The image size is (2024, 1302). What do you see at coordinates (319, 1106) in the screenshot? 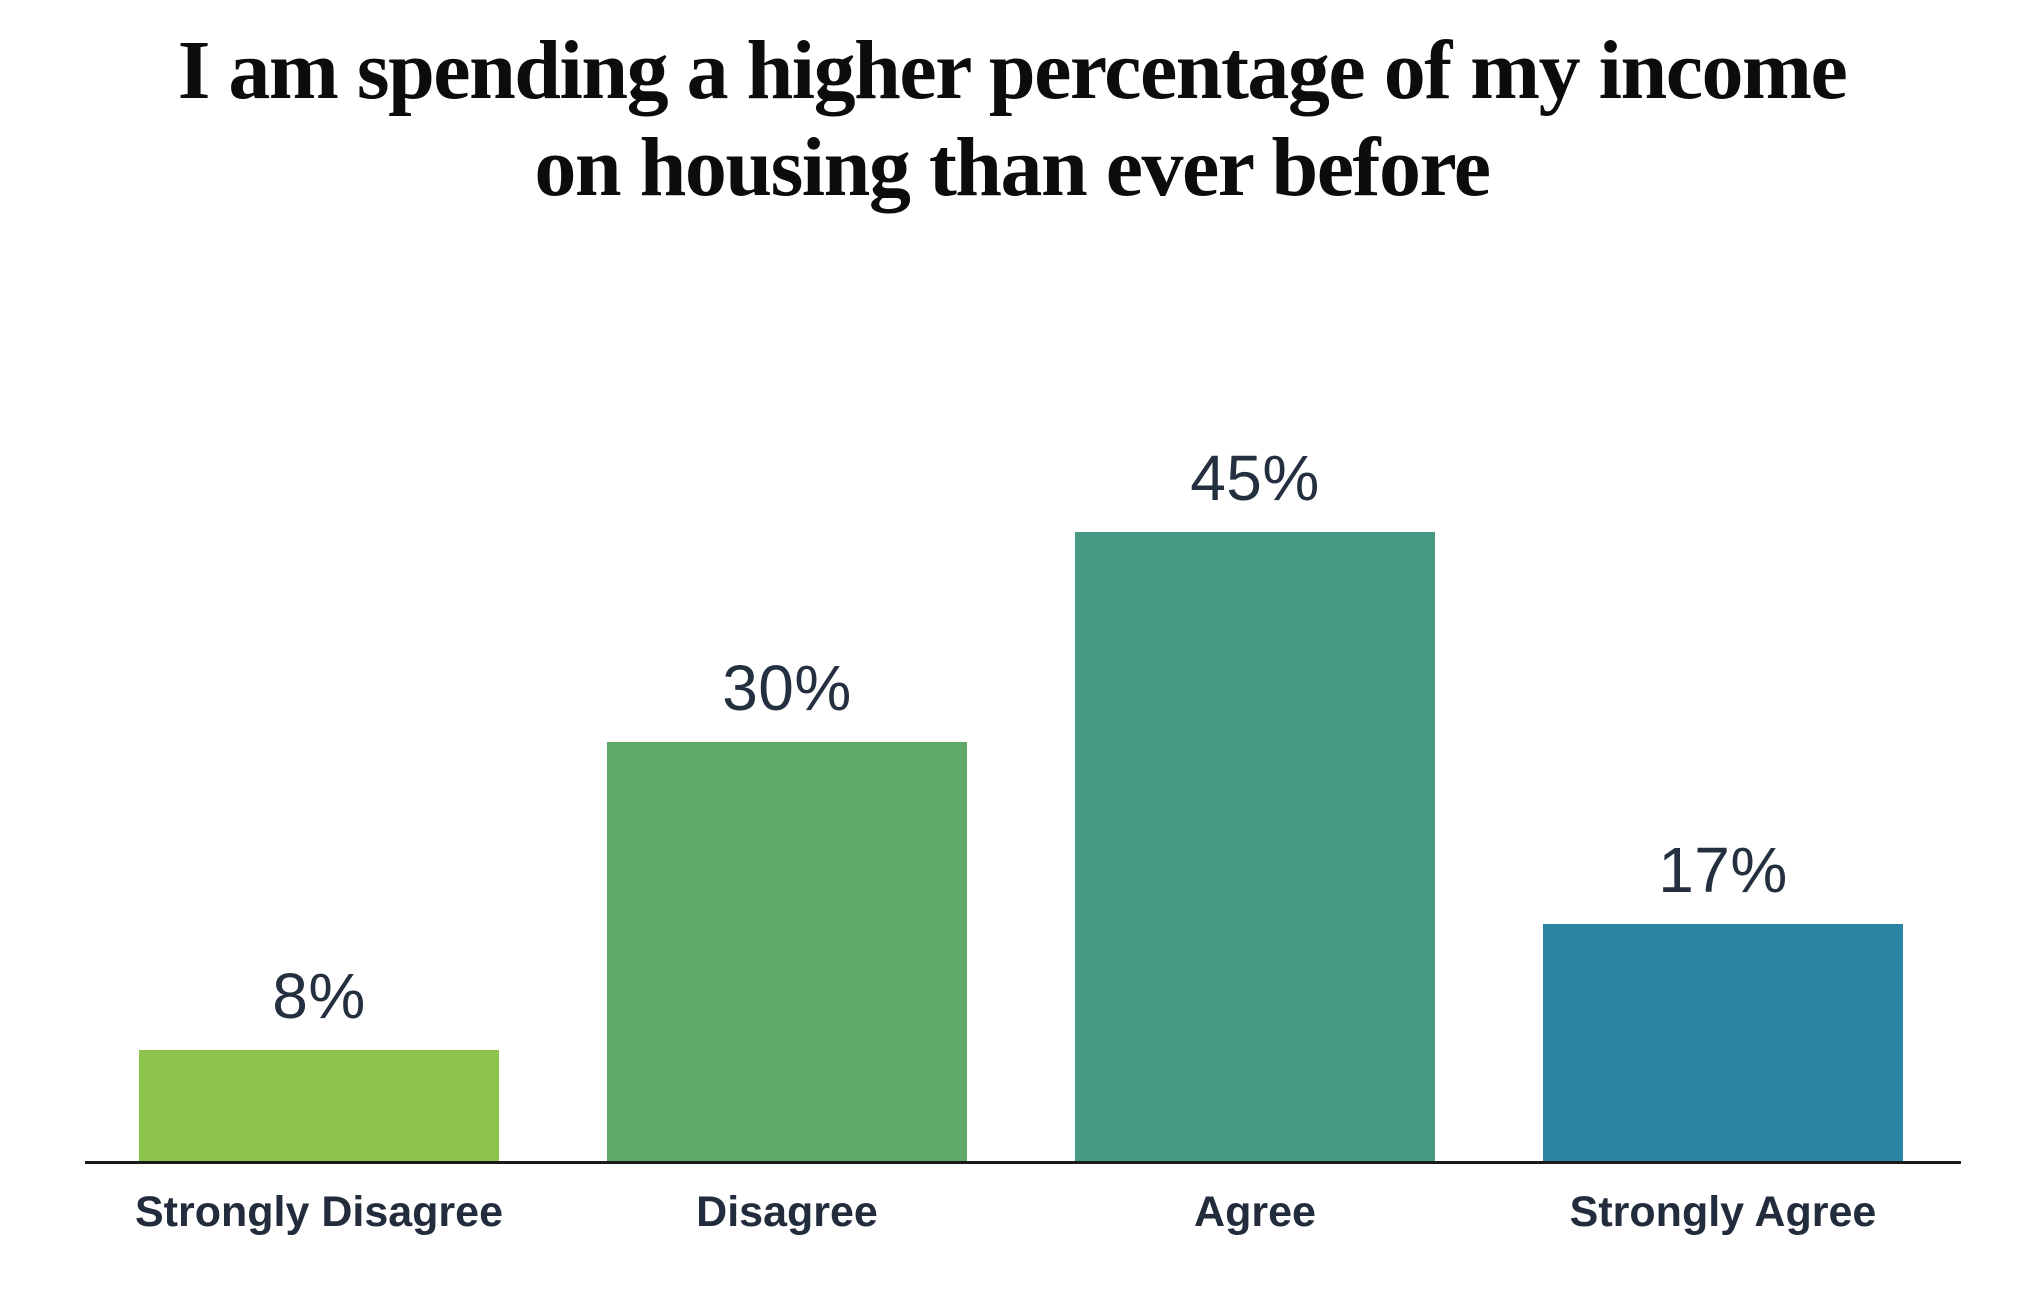
I see `bar-strongly-disagree` at bounding box center [319, 1106].